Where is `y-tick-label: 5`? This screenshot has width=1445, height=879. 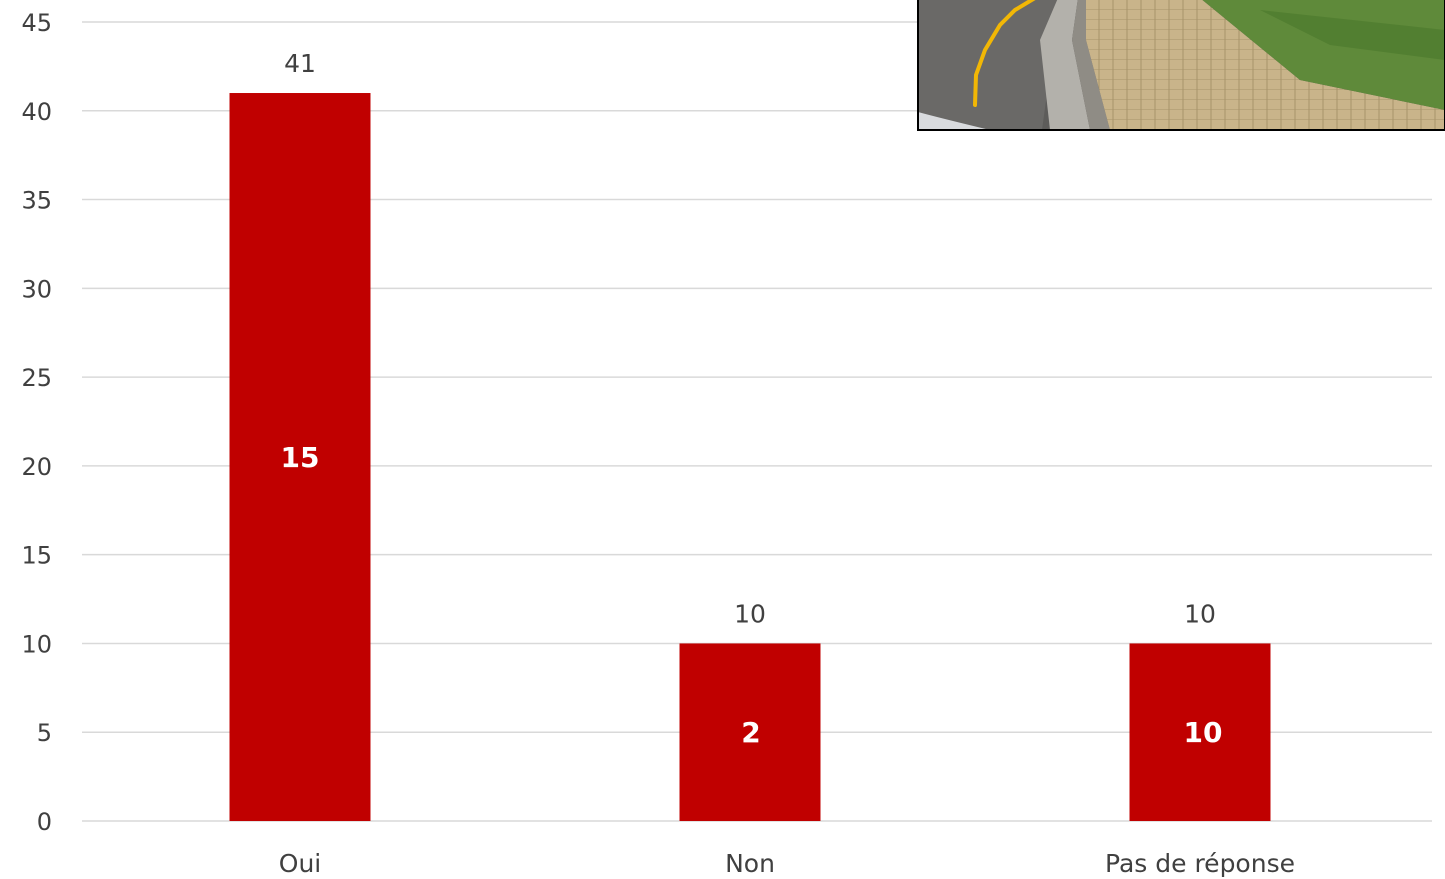 y-tick-label: 5 is located at coordinates (44, 733).